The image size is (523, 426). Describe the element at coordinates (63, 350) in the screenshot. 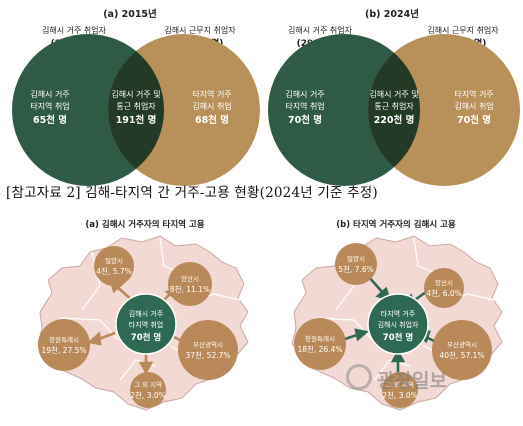

I see `map-a-changwon-2: 19천, 27.5%` at that location.